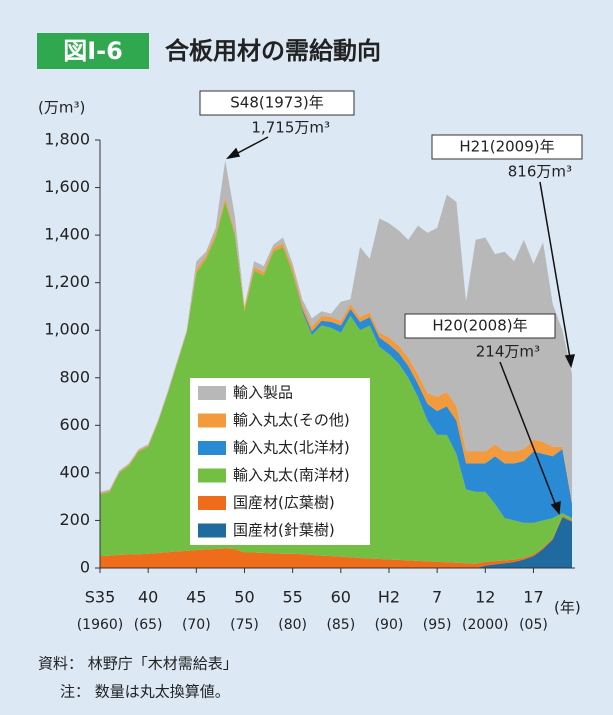 The width and height of the screenshot is (613, 715). What do you see at coordinates (437, 597) in the screenshot?
I see `x-tick-label: 7` at bounding box center [437, 597].